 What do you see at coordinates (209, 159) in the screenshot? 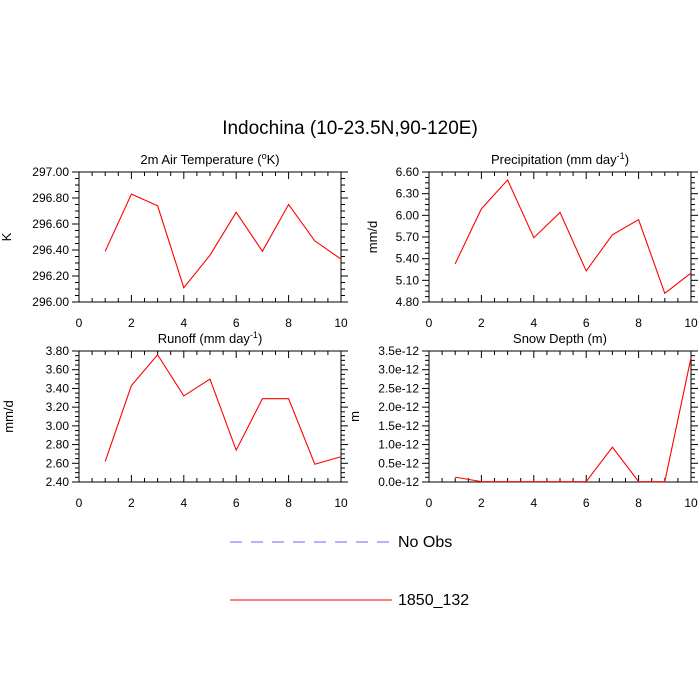
I see `panel-title: 2m Air Temperature (oK)` at bounding box center [209, 159].